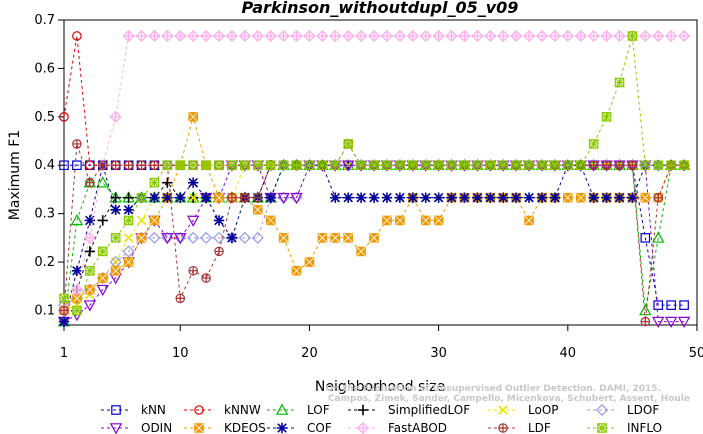 The width and height of the screenshot is (703, 434). I want to click on x-axis-label: Neighborhood size, so click(380, 387).